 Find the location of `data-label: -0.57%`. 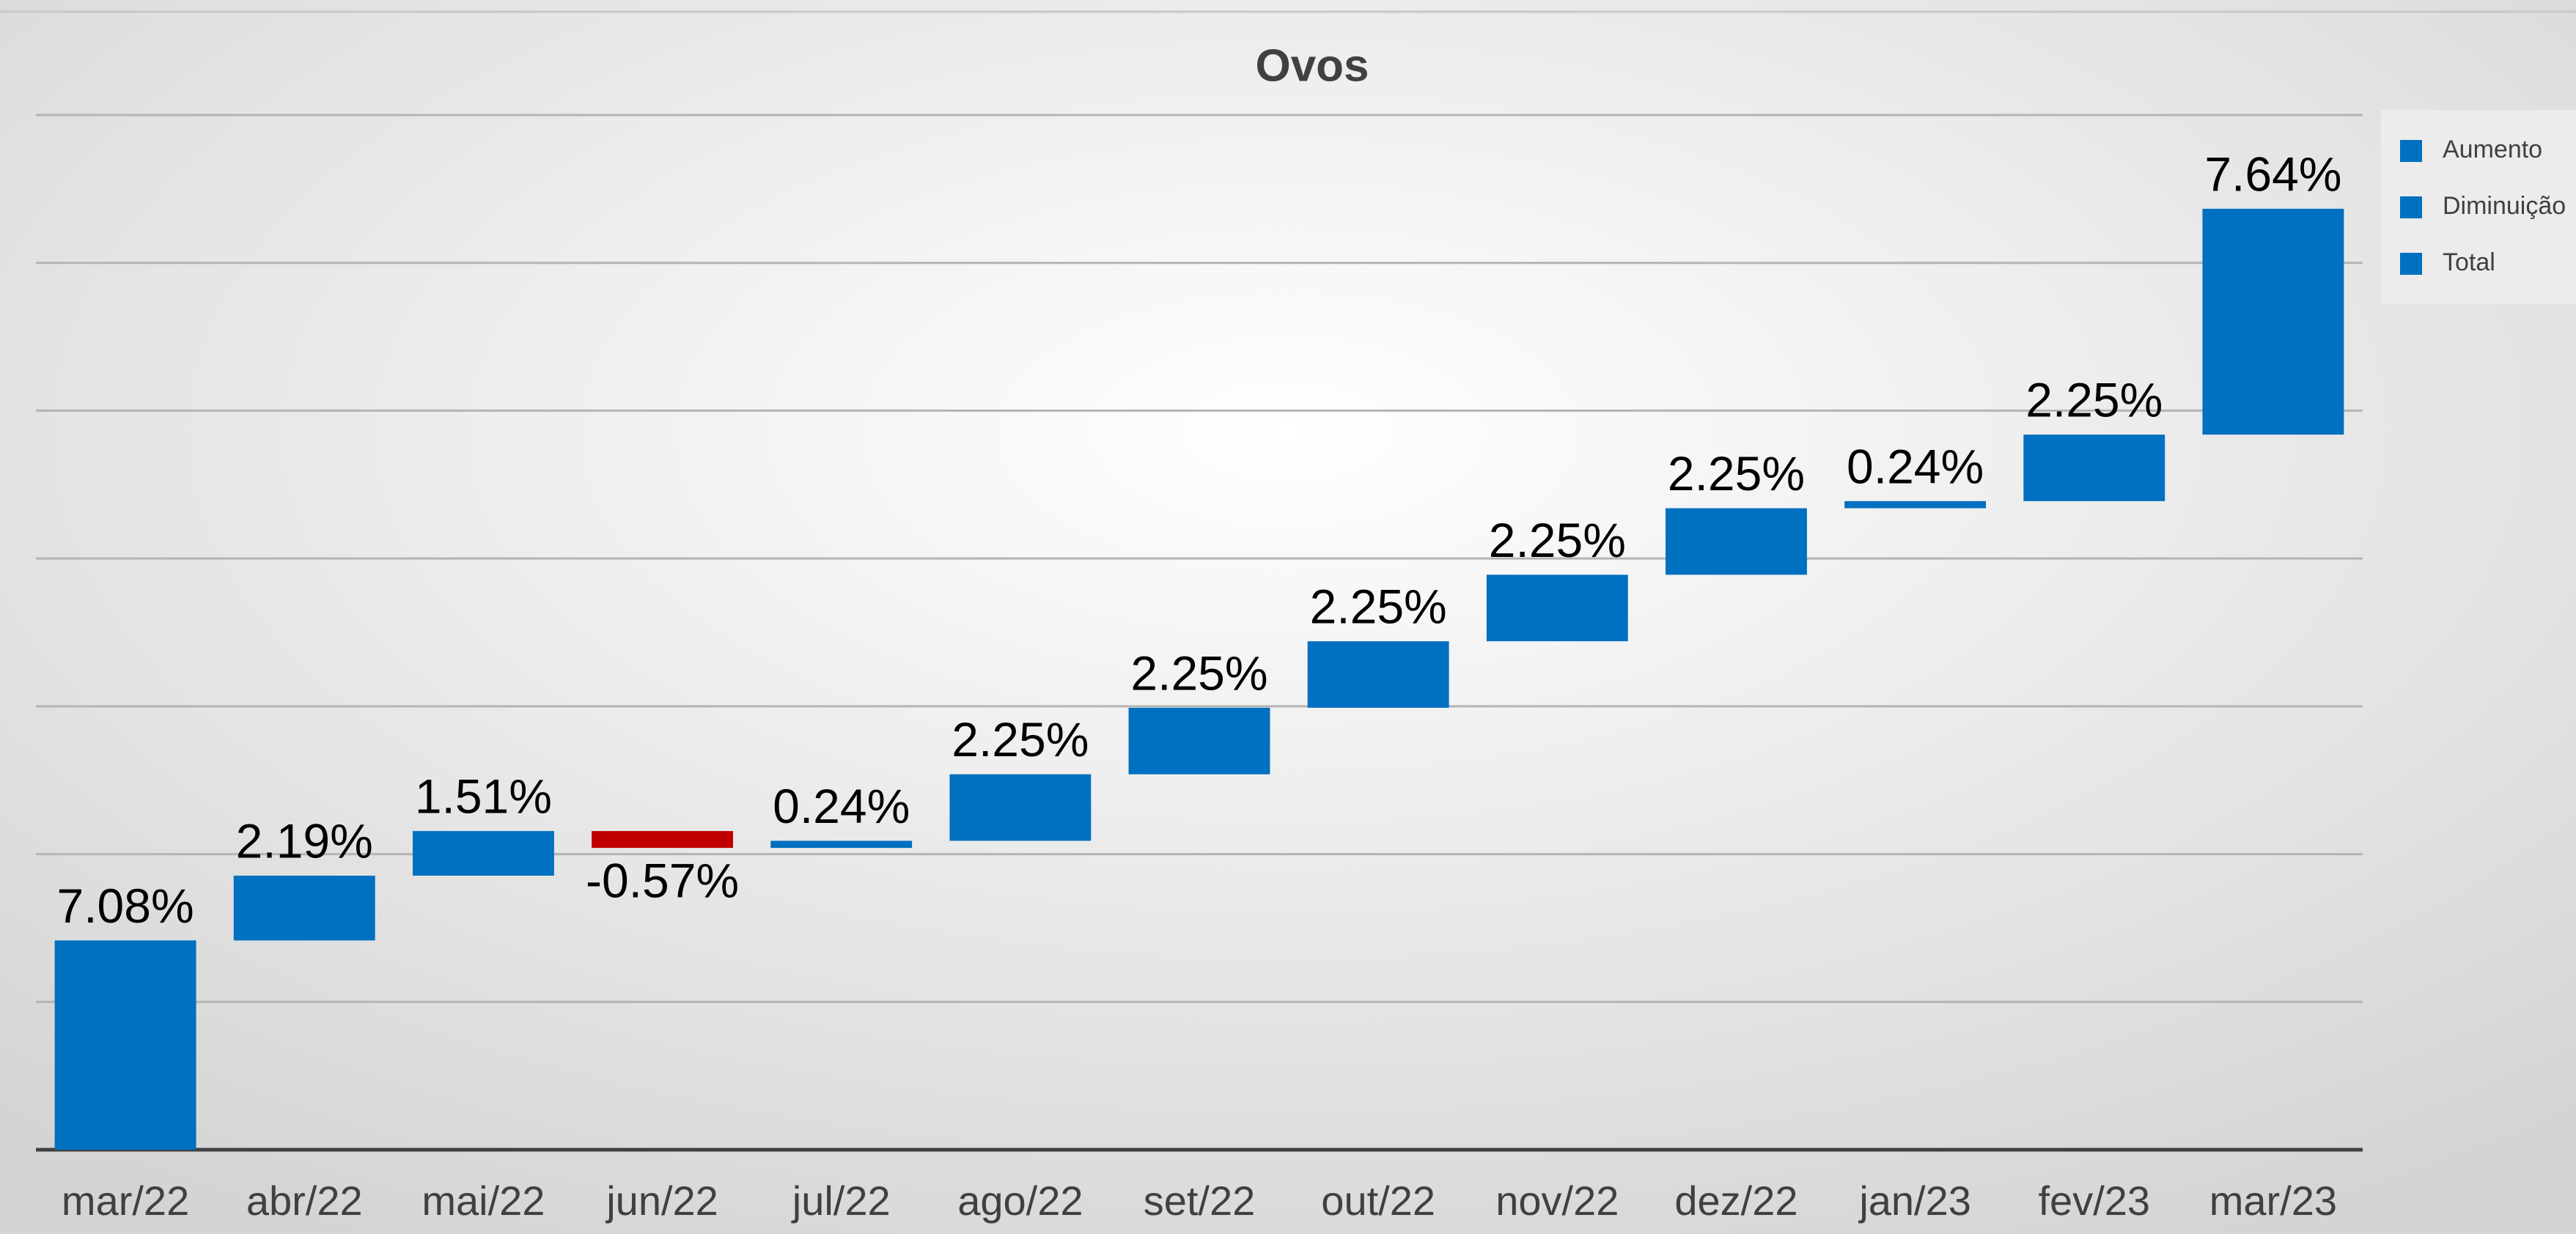

data-label: -0.57% is located at coordinates (662, 881).